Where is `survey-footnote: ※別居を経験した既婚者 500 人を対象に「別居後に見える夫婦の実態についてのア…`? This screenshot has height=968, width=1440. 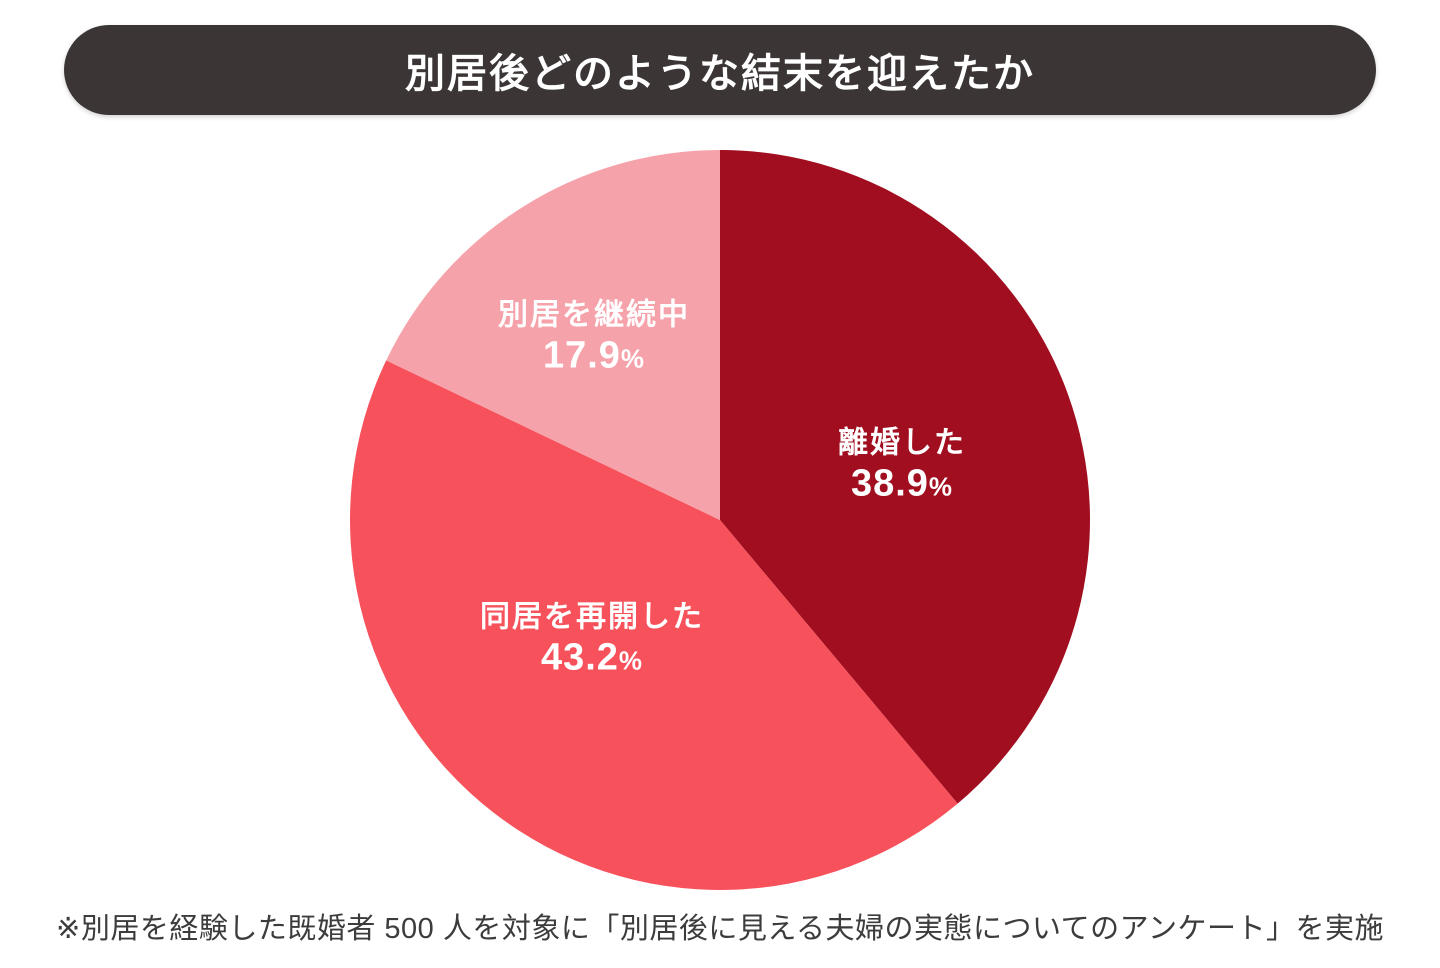
survey-footnote: ※別居を経験した既婚者 500 人を対象に「別居後に見える夫婦の実態についてのア… is located at coordinates (720, 929).